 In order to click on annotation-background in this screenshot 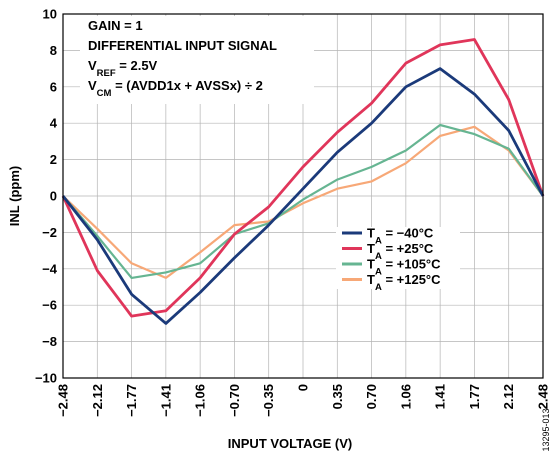, I will do `click(197, 60)`.